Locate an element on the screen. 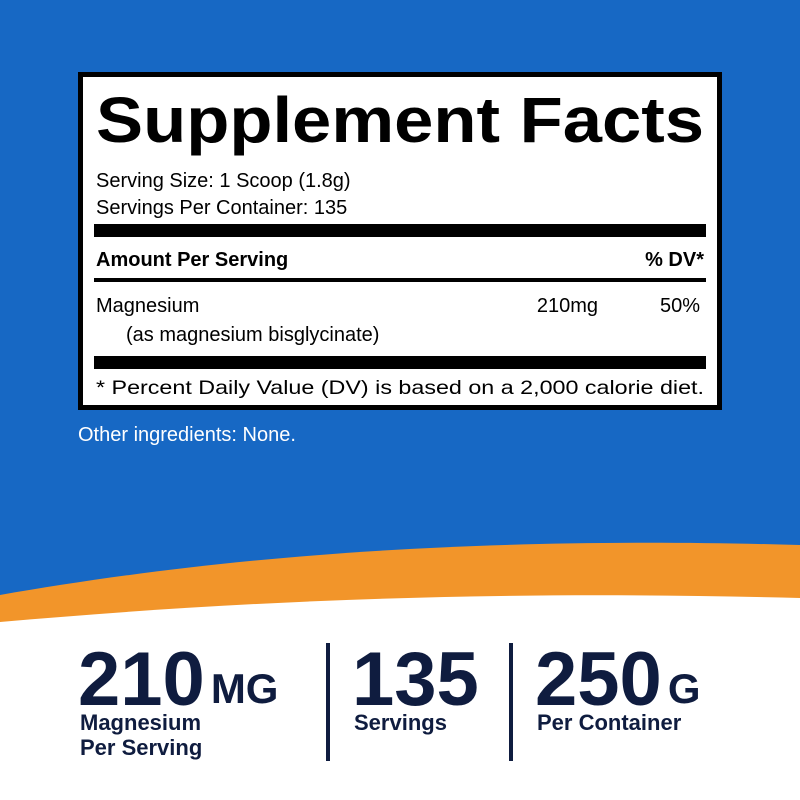 The image size is (800, 800). highlight-caption: Magnesium is located at coordinates (140, 722).